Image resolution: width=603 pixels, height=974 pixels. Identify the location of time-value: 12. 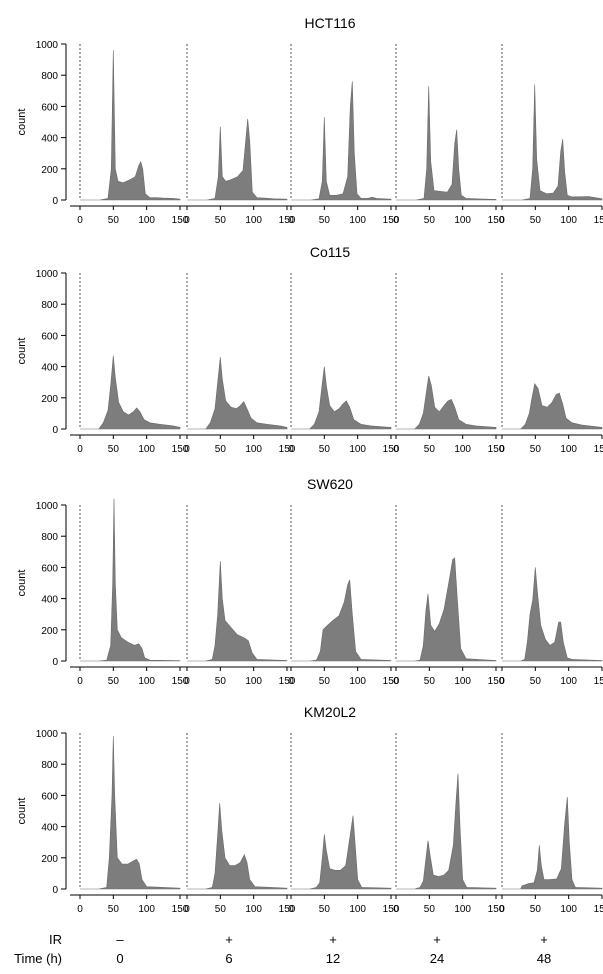
(333, 958).